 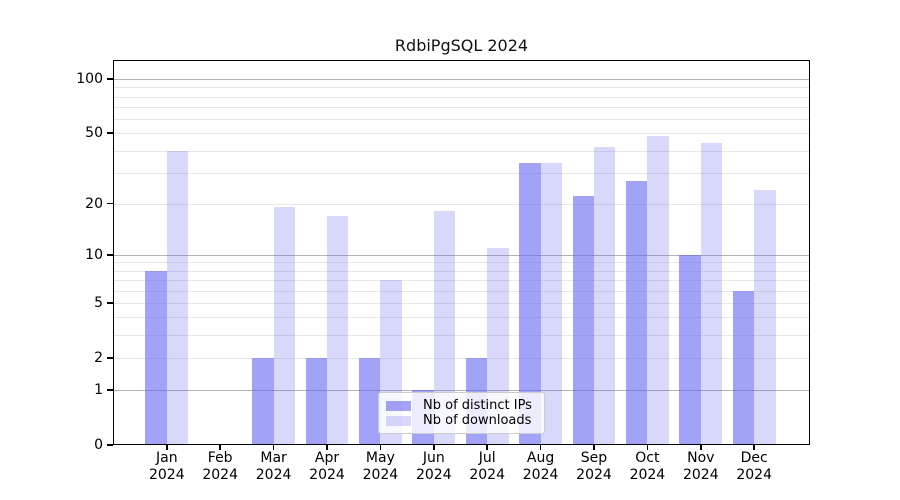 I want to click on x-tick-month: Oct, so click(x=647, y=458).